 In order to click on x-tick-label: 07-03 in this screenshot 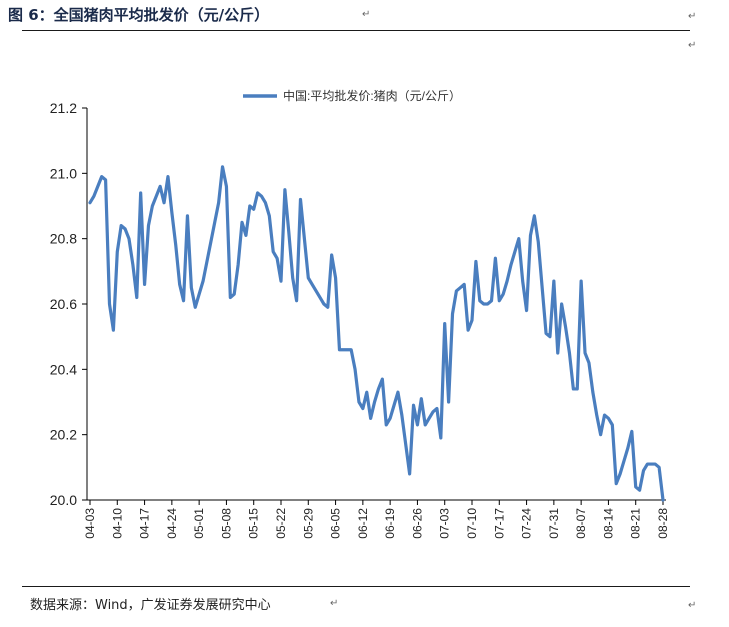, I will do `click(445, 523)`.